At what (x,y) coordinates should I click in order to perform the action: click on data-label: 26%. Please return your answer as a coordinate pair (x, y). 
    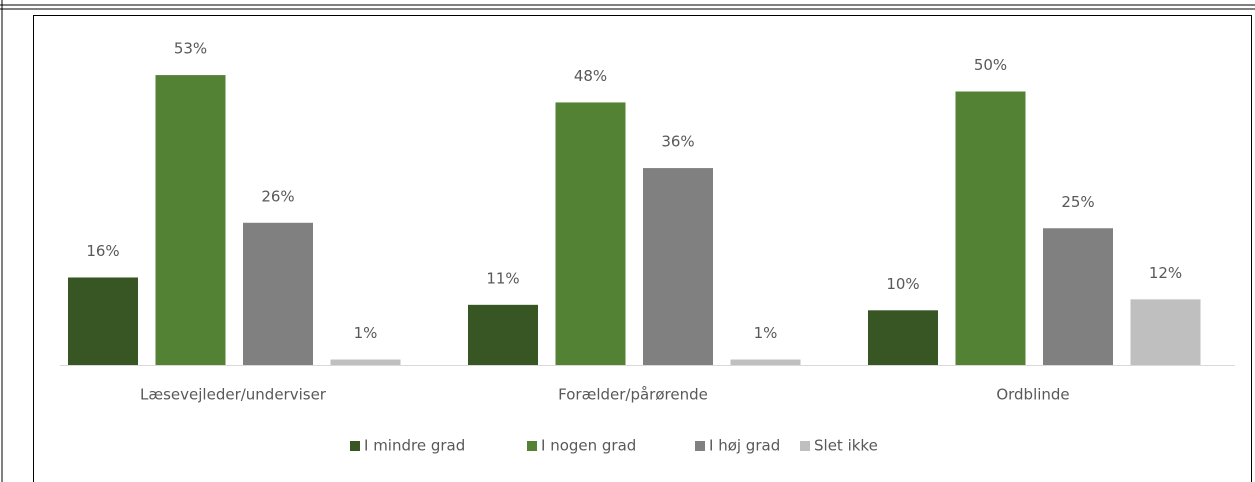
    Looking at the image, I should click on (277, 196).